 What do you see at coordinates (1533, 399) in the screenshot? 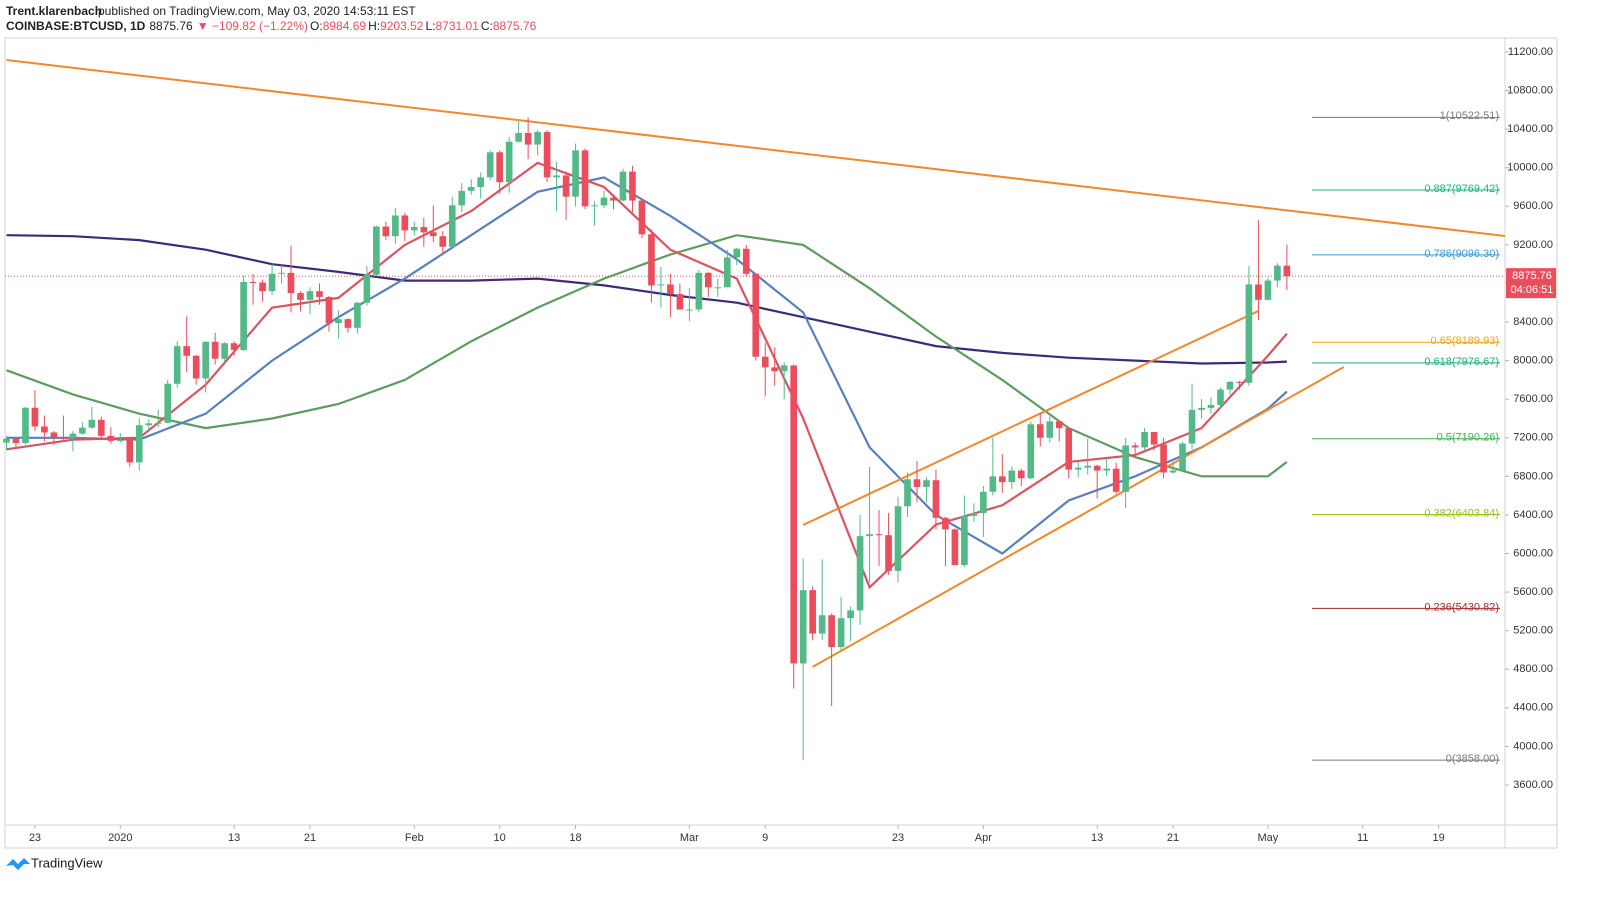
I see `y-tick-label: 7600.00` at bounding box center [1533, 399].